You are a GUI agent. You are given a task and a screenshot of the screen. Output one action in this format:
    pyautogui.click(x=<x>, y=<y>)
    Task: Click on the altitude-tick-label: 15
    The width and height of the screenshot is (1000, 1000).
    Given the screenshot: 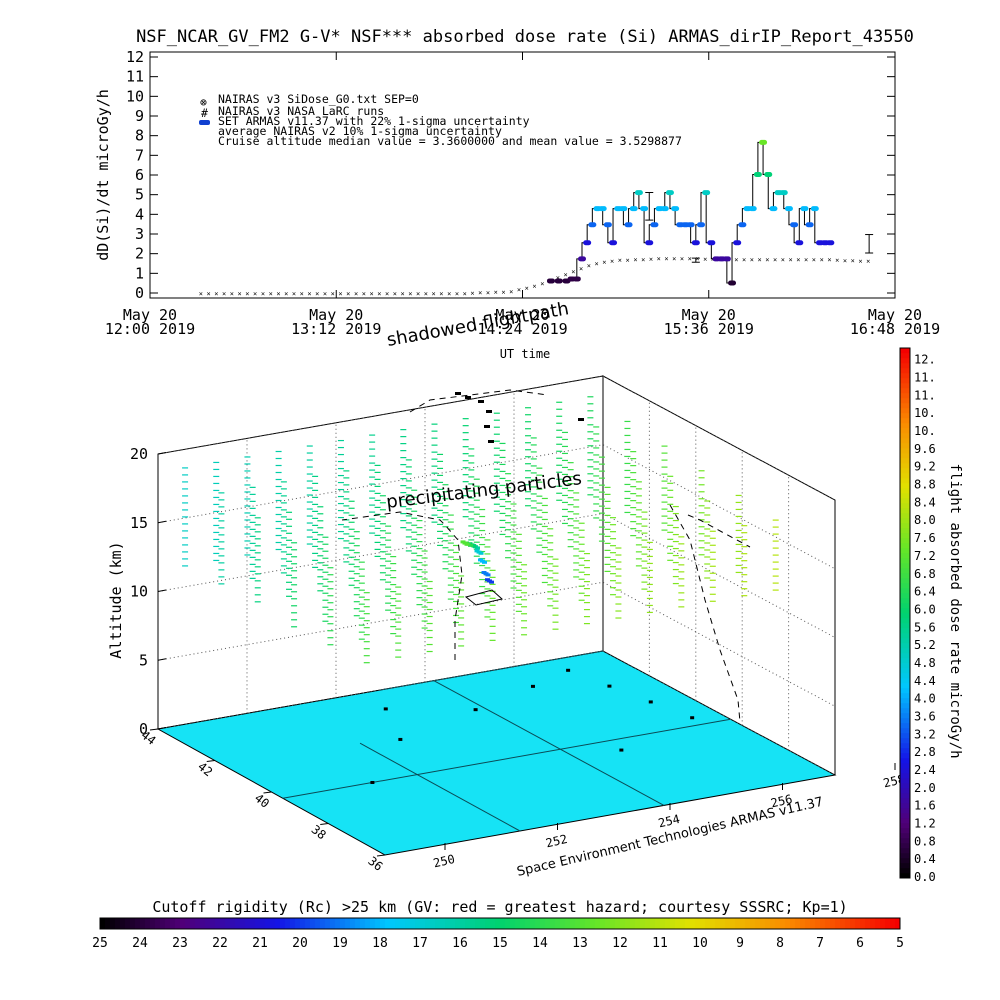 What is the action you would take?
    pyautogui.click(x=139, y=523)
    